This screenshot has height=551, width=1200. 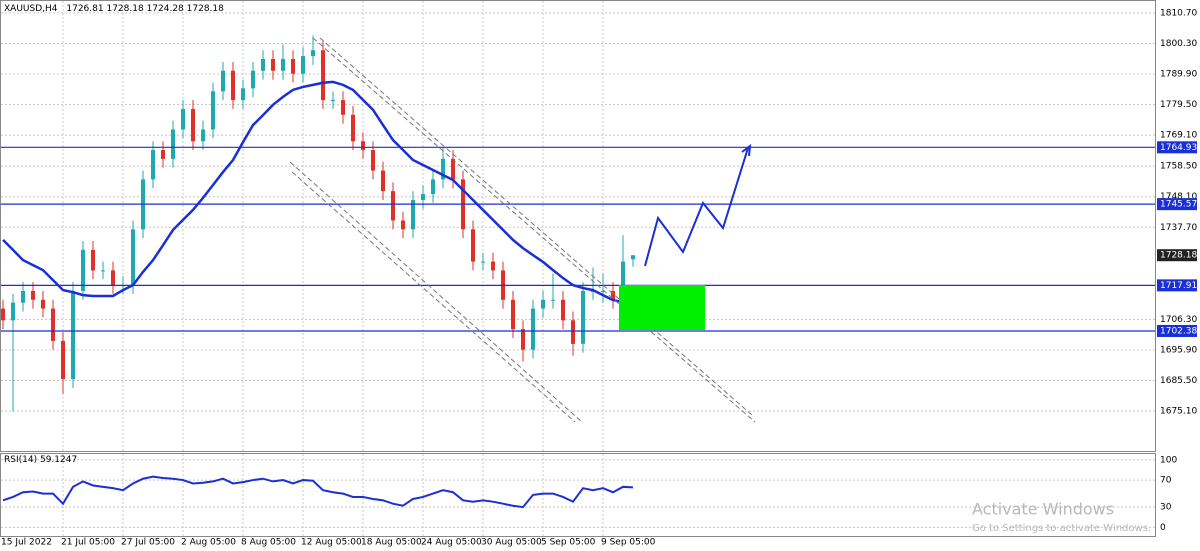 What do you see at coordinates (26, 543) in the screenshot?
I see `x-tick-label: 15 Jul 2022` at bounding box center [26, 543].